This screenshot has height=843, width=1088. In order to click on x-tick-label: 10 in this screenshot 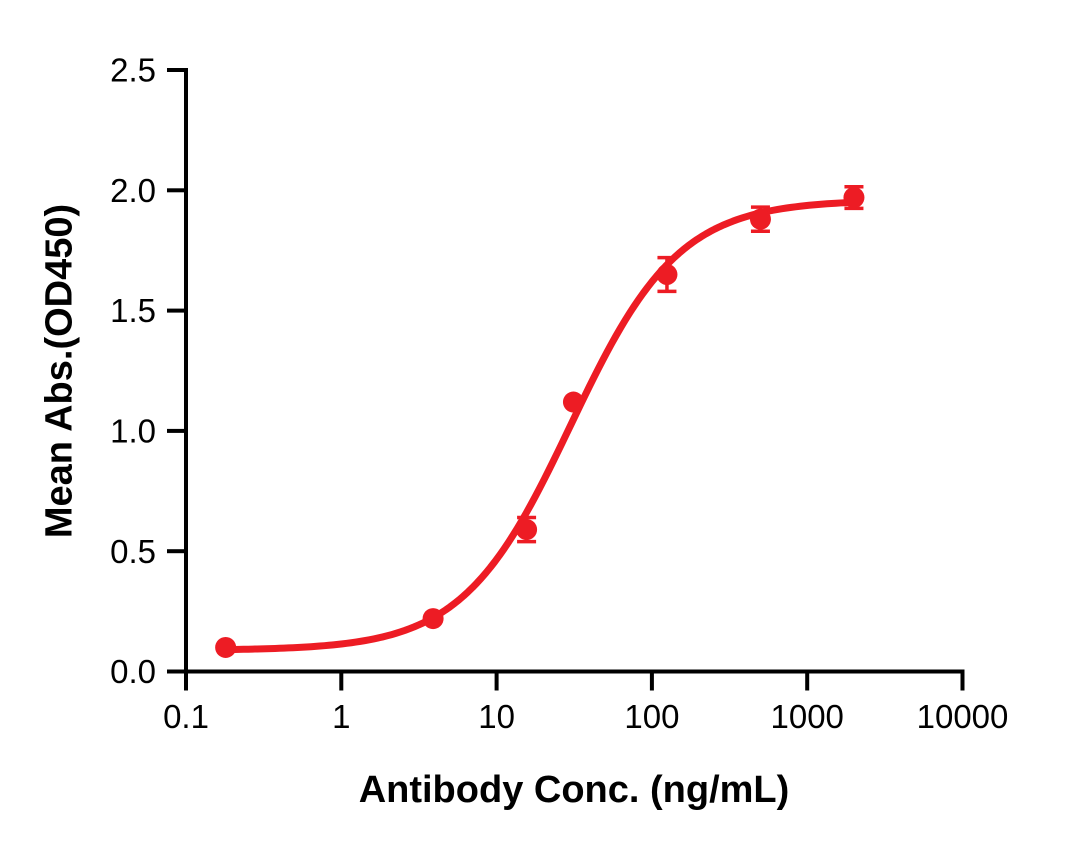, I will do `click(496, 716)`.